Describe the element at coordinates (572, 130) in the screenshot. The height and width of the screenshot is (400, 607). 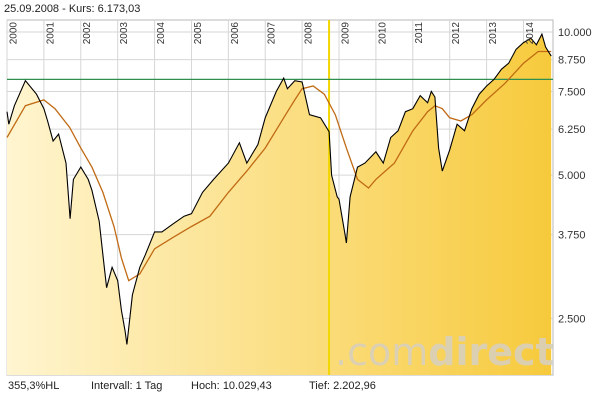
I see `y-tick-label: 6.250` at that location.